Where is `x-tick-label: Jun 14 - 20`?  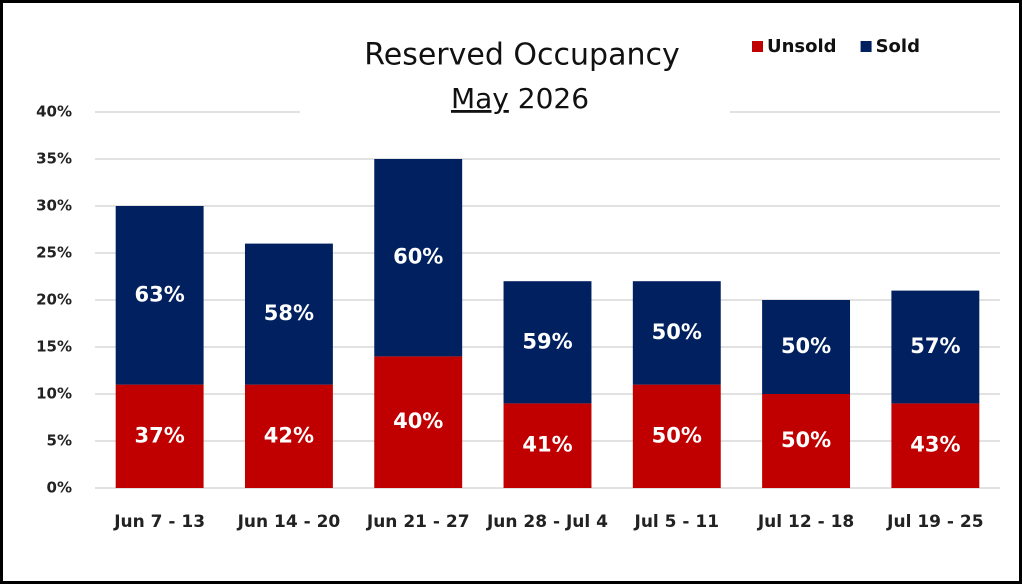 x-tick-label: Jun 14 - 20 is located at coordinates (289, 522).